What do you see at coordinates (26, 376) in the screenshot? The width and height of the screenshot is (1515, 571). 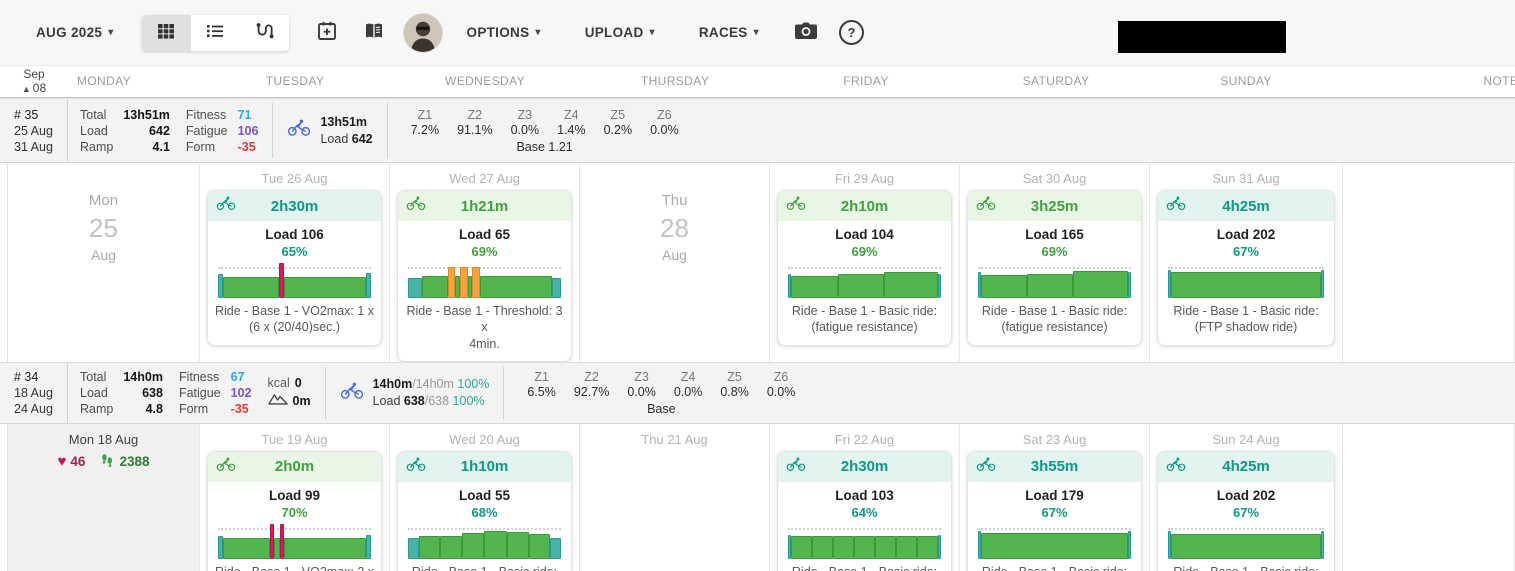 I see `week-number: # 34` at bounding box center [26, 376].